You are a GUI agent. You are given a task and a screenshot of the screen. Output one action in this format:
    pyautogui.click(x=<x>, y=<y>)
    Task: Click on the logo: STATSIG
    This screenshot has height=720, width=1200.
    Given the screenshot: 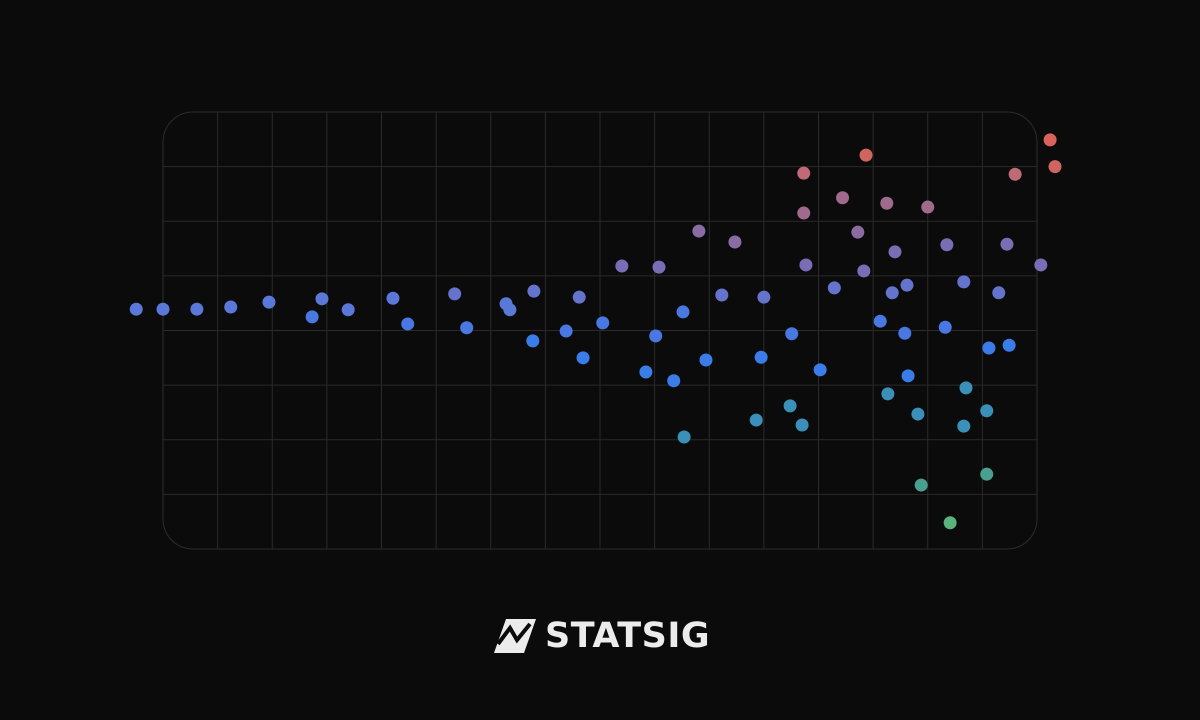 What is the action you would take?
    pyautogui.click(x=602, y=636)
    